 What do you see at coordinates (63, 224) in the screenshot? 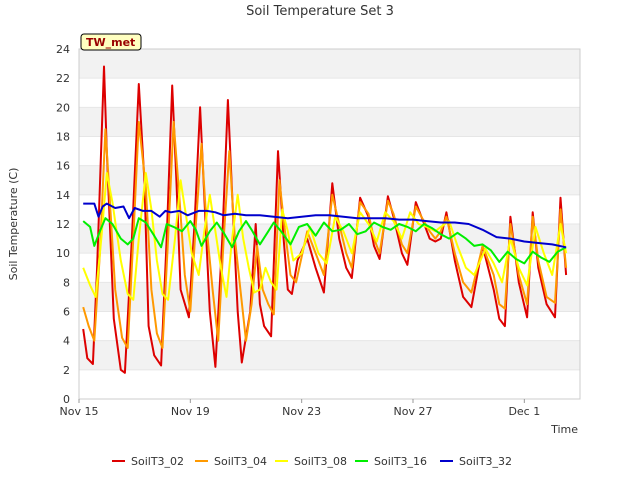
I see `y-tick-label: 12` at bounding box center [63, 224].